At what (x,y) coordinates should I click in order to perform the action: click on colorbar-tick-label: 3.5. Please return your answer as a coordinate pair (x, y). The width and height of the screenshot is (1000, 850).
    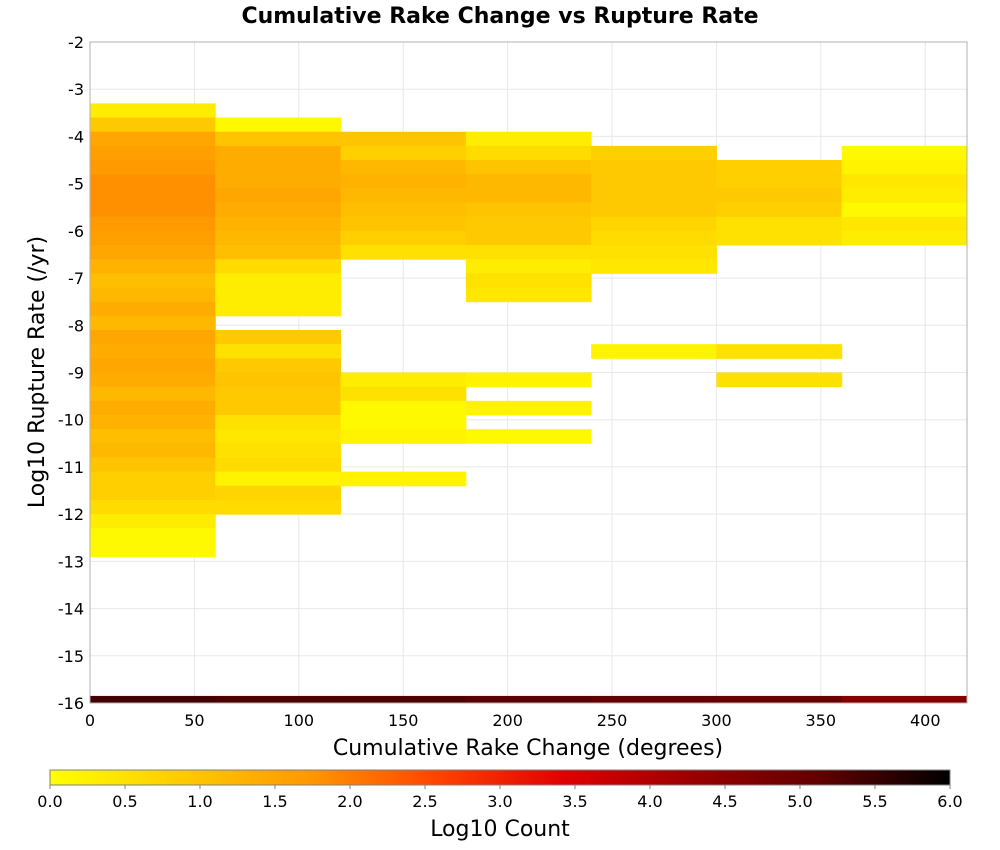
    Looking at the image, I should click on (574, 801).